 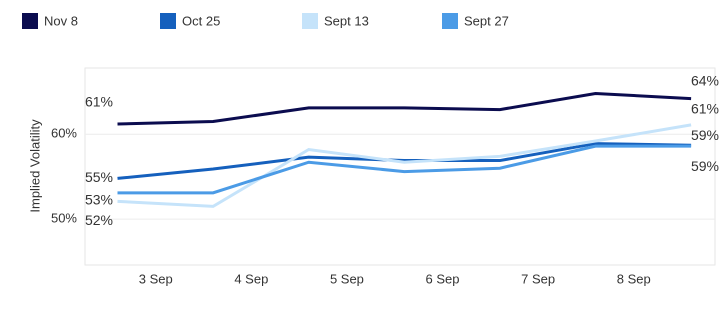 I want to click on x-tick-label: 6 Sep, so click(x=443, y=278).